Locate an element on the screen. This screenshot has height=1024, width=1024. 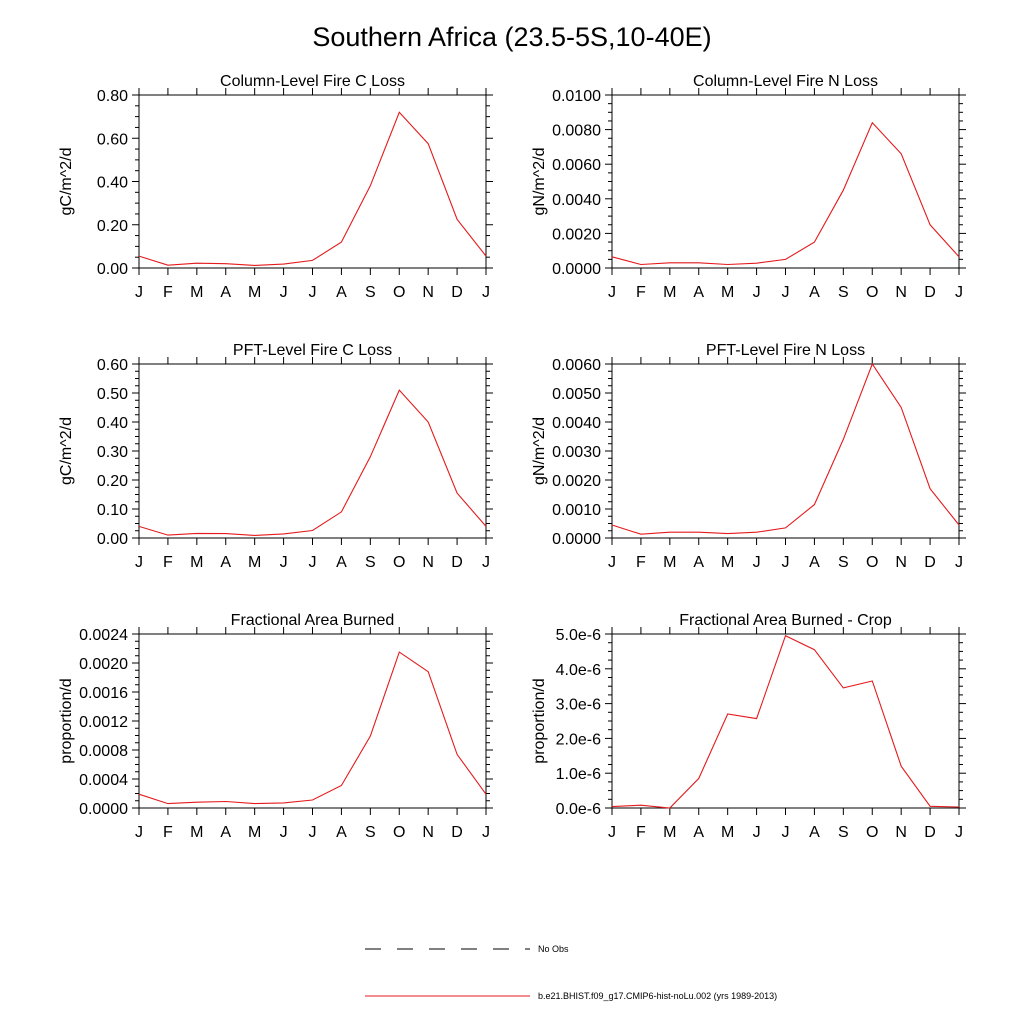
panel-title: Column-Level Fire C Loss is located at coordinates (312, 81).